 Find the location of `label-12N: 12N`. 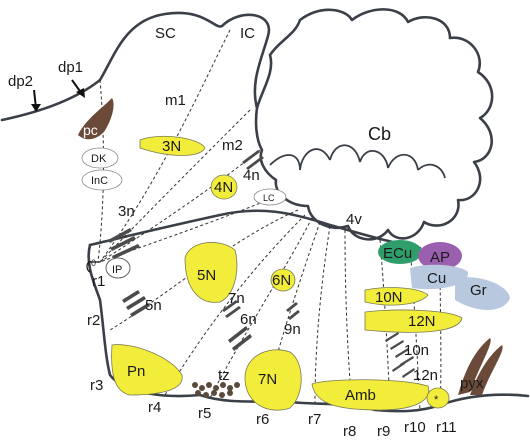

label-12N: 12N is located at coordinates (422, 321).